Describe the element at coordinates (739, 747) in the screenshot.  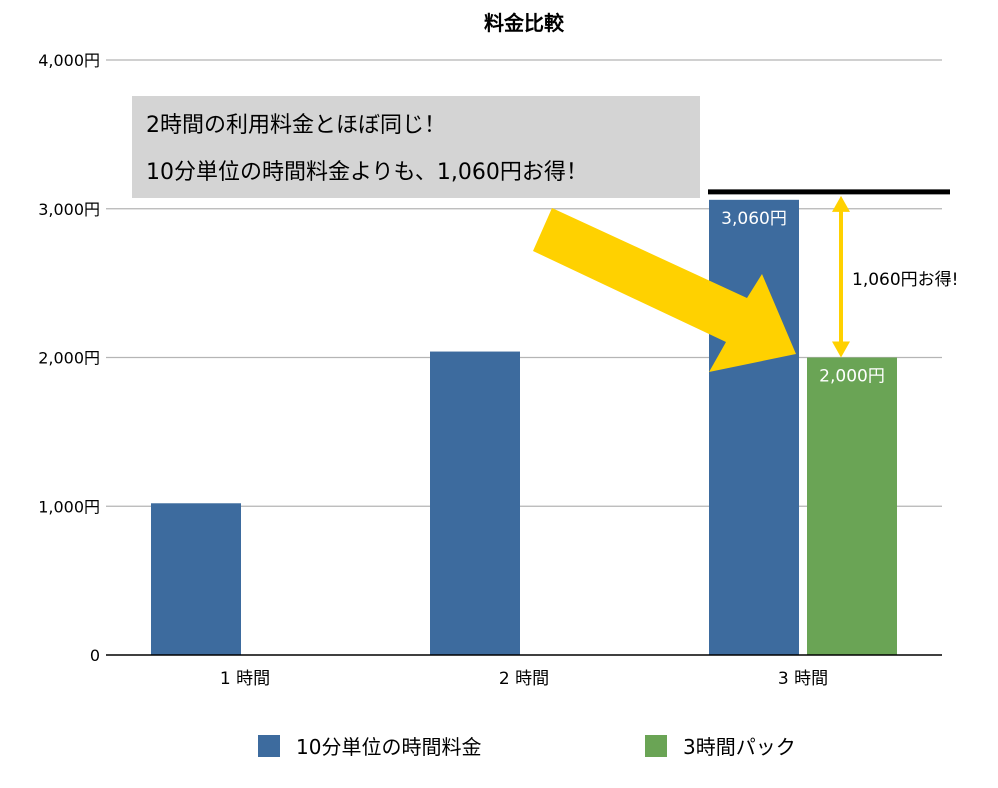
I see `legend-label: 3時間パック` at that location.